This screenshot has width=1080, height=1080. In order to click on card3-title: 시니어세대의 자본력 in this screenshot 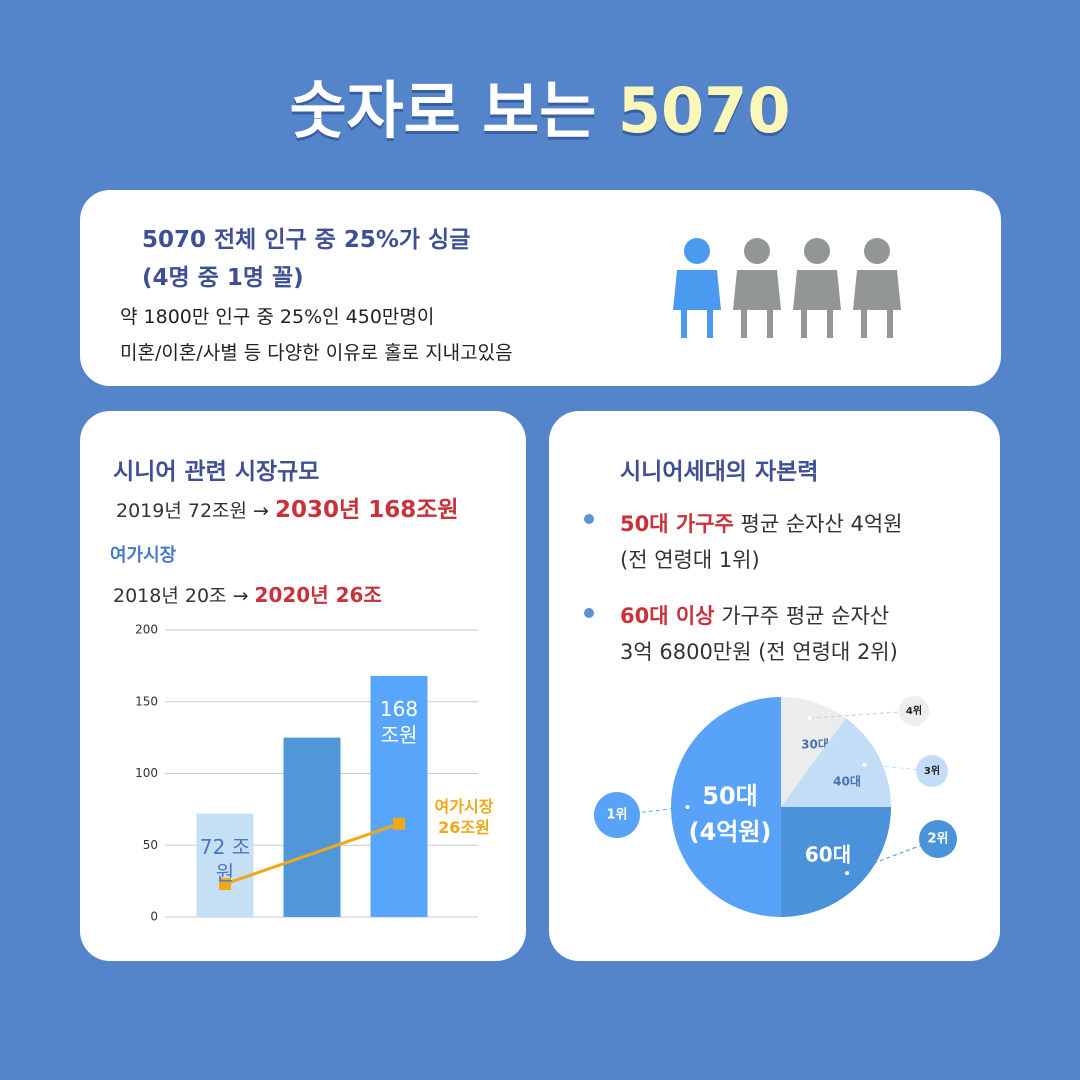, I will do `click(719, 472)`.